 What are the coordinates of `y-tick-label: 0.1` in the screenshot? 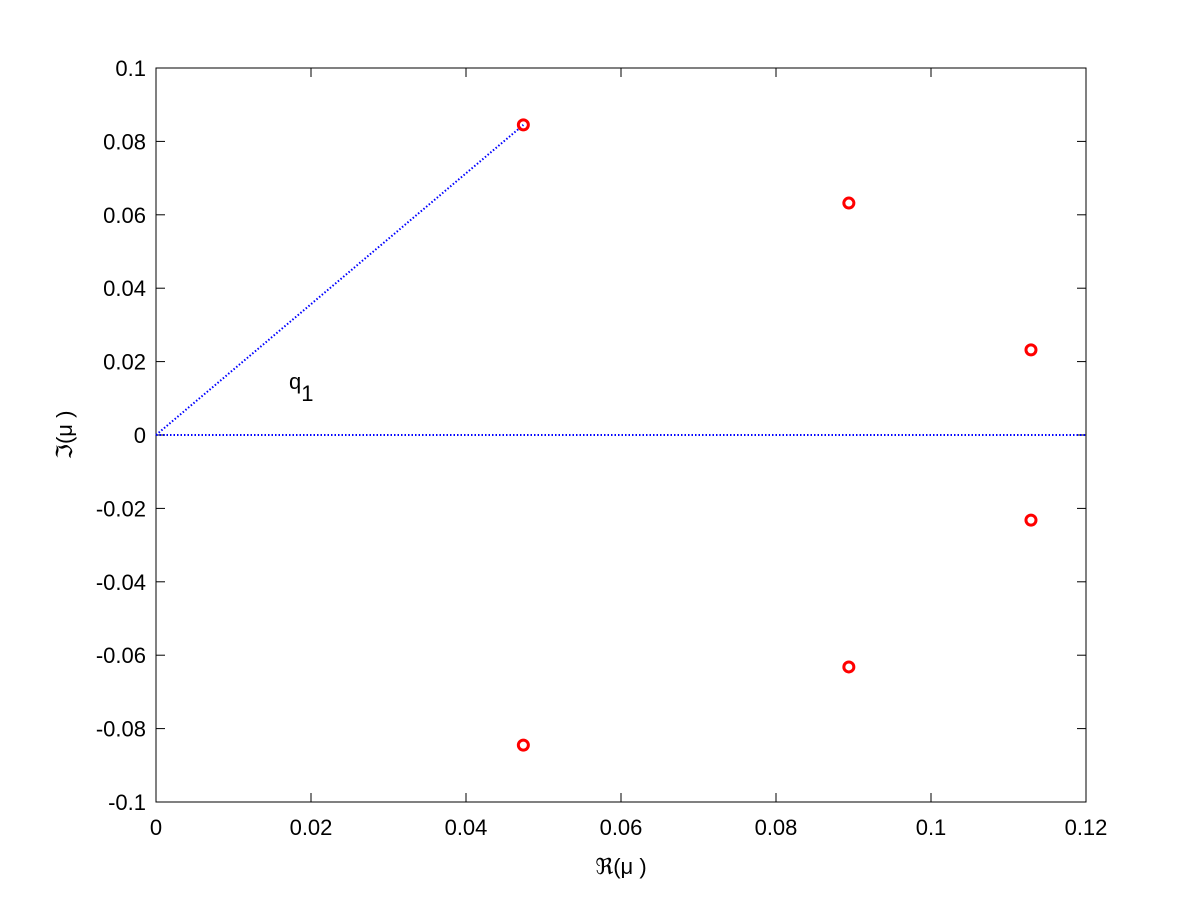 It's located at (130, 68).